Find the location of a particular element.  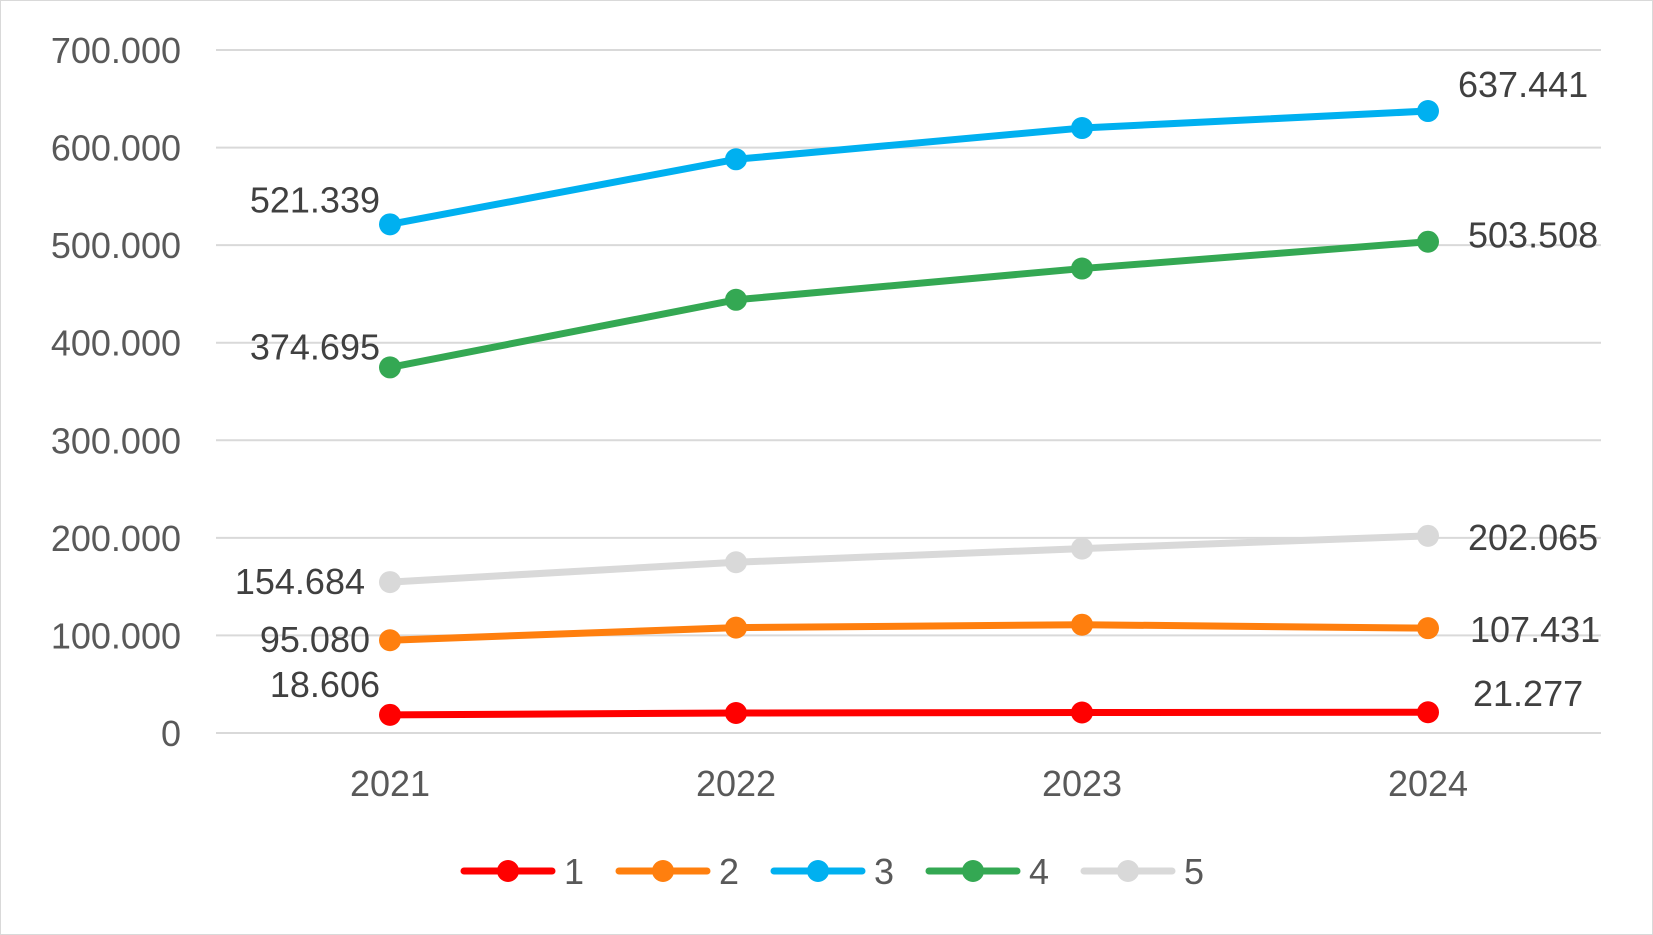

legend-item-1: 1 is located at coordinates (522, 871).